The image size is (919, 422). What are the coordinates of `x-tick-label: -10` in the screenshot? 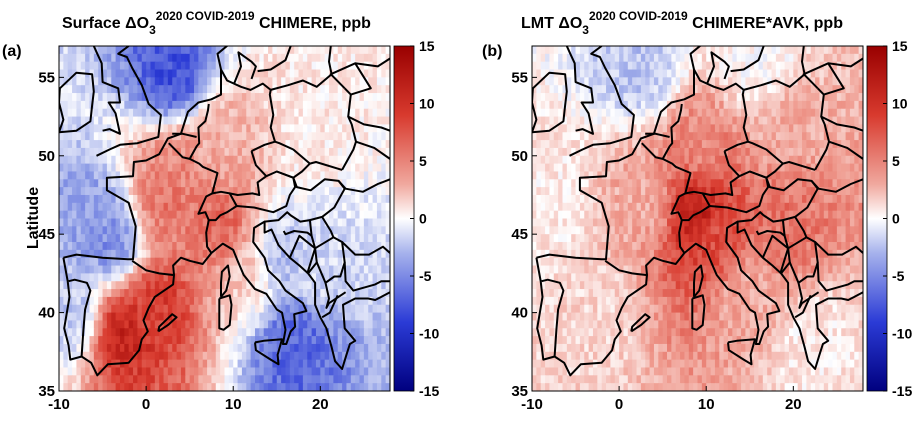 It's located at (59, 404).